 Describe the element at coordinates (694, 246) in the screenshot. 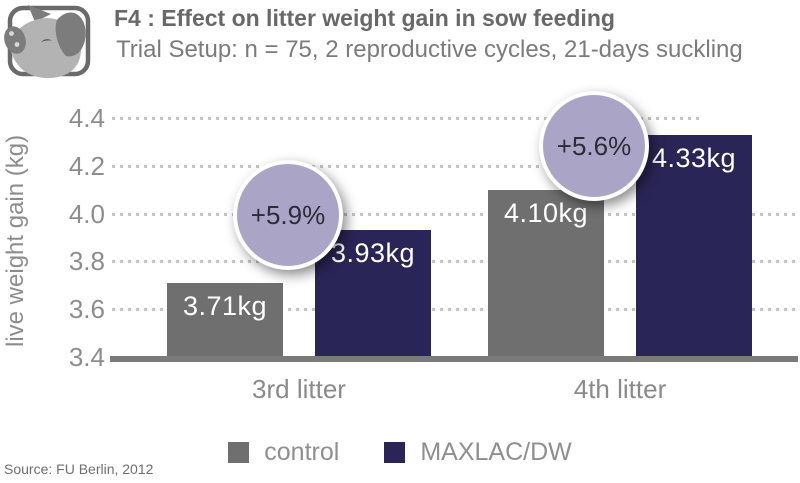

I see `bar-maxlac-dw-2: 4.33kg` at that location.